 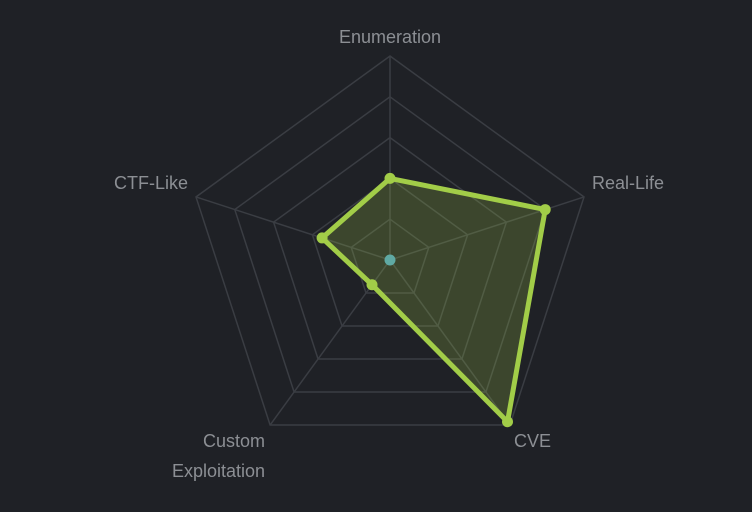 What do you see at coordinates (218, 471) in the screenshot?
I see `axis-label-line: Exploitation` at bounding box center [218, 471].